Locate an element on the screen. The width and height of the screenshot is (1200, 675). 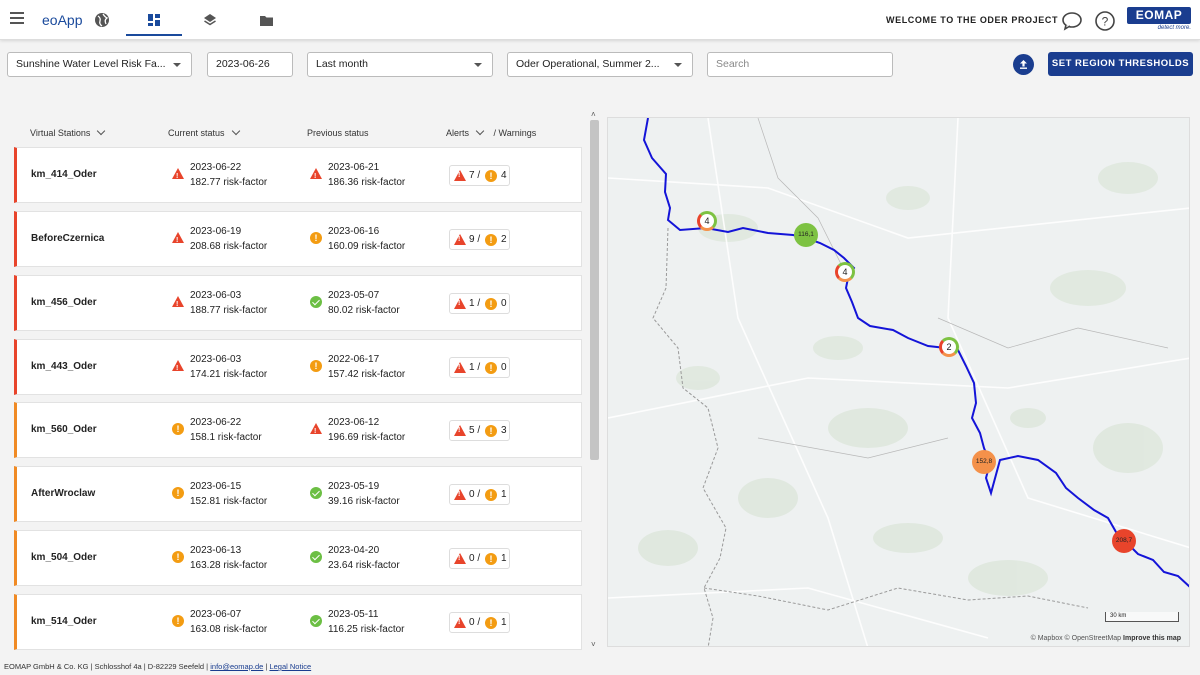
help-icon: ? is located at coordinates (1105, 21).